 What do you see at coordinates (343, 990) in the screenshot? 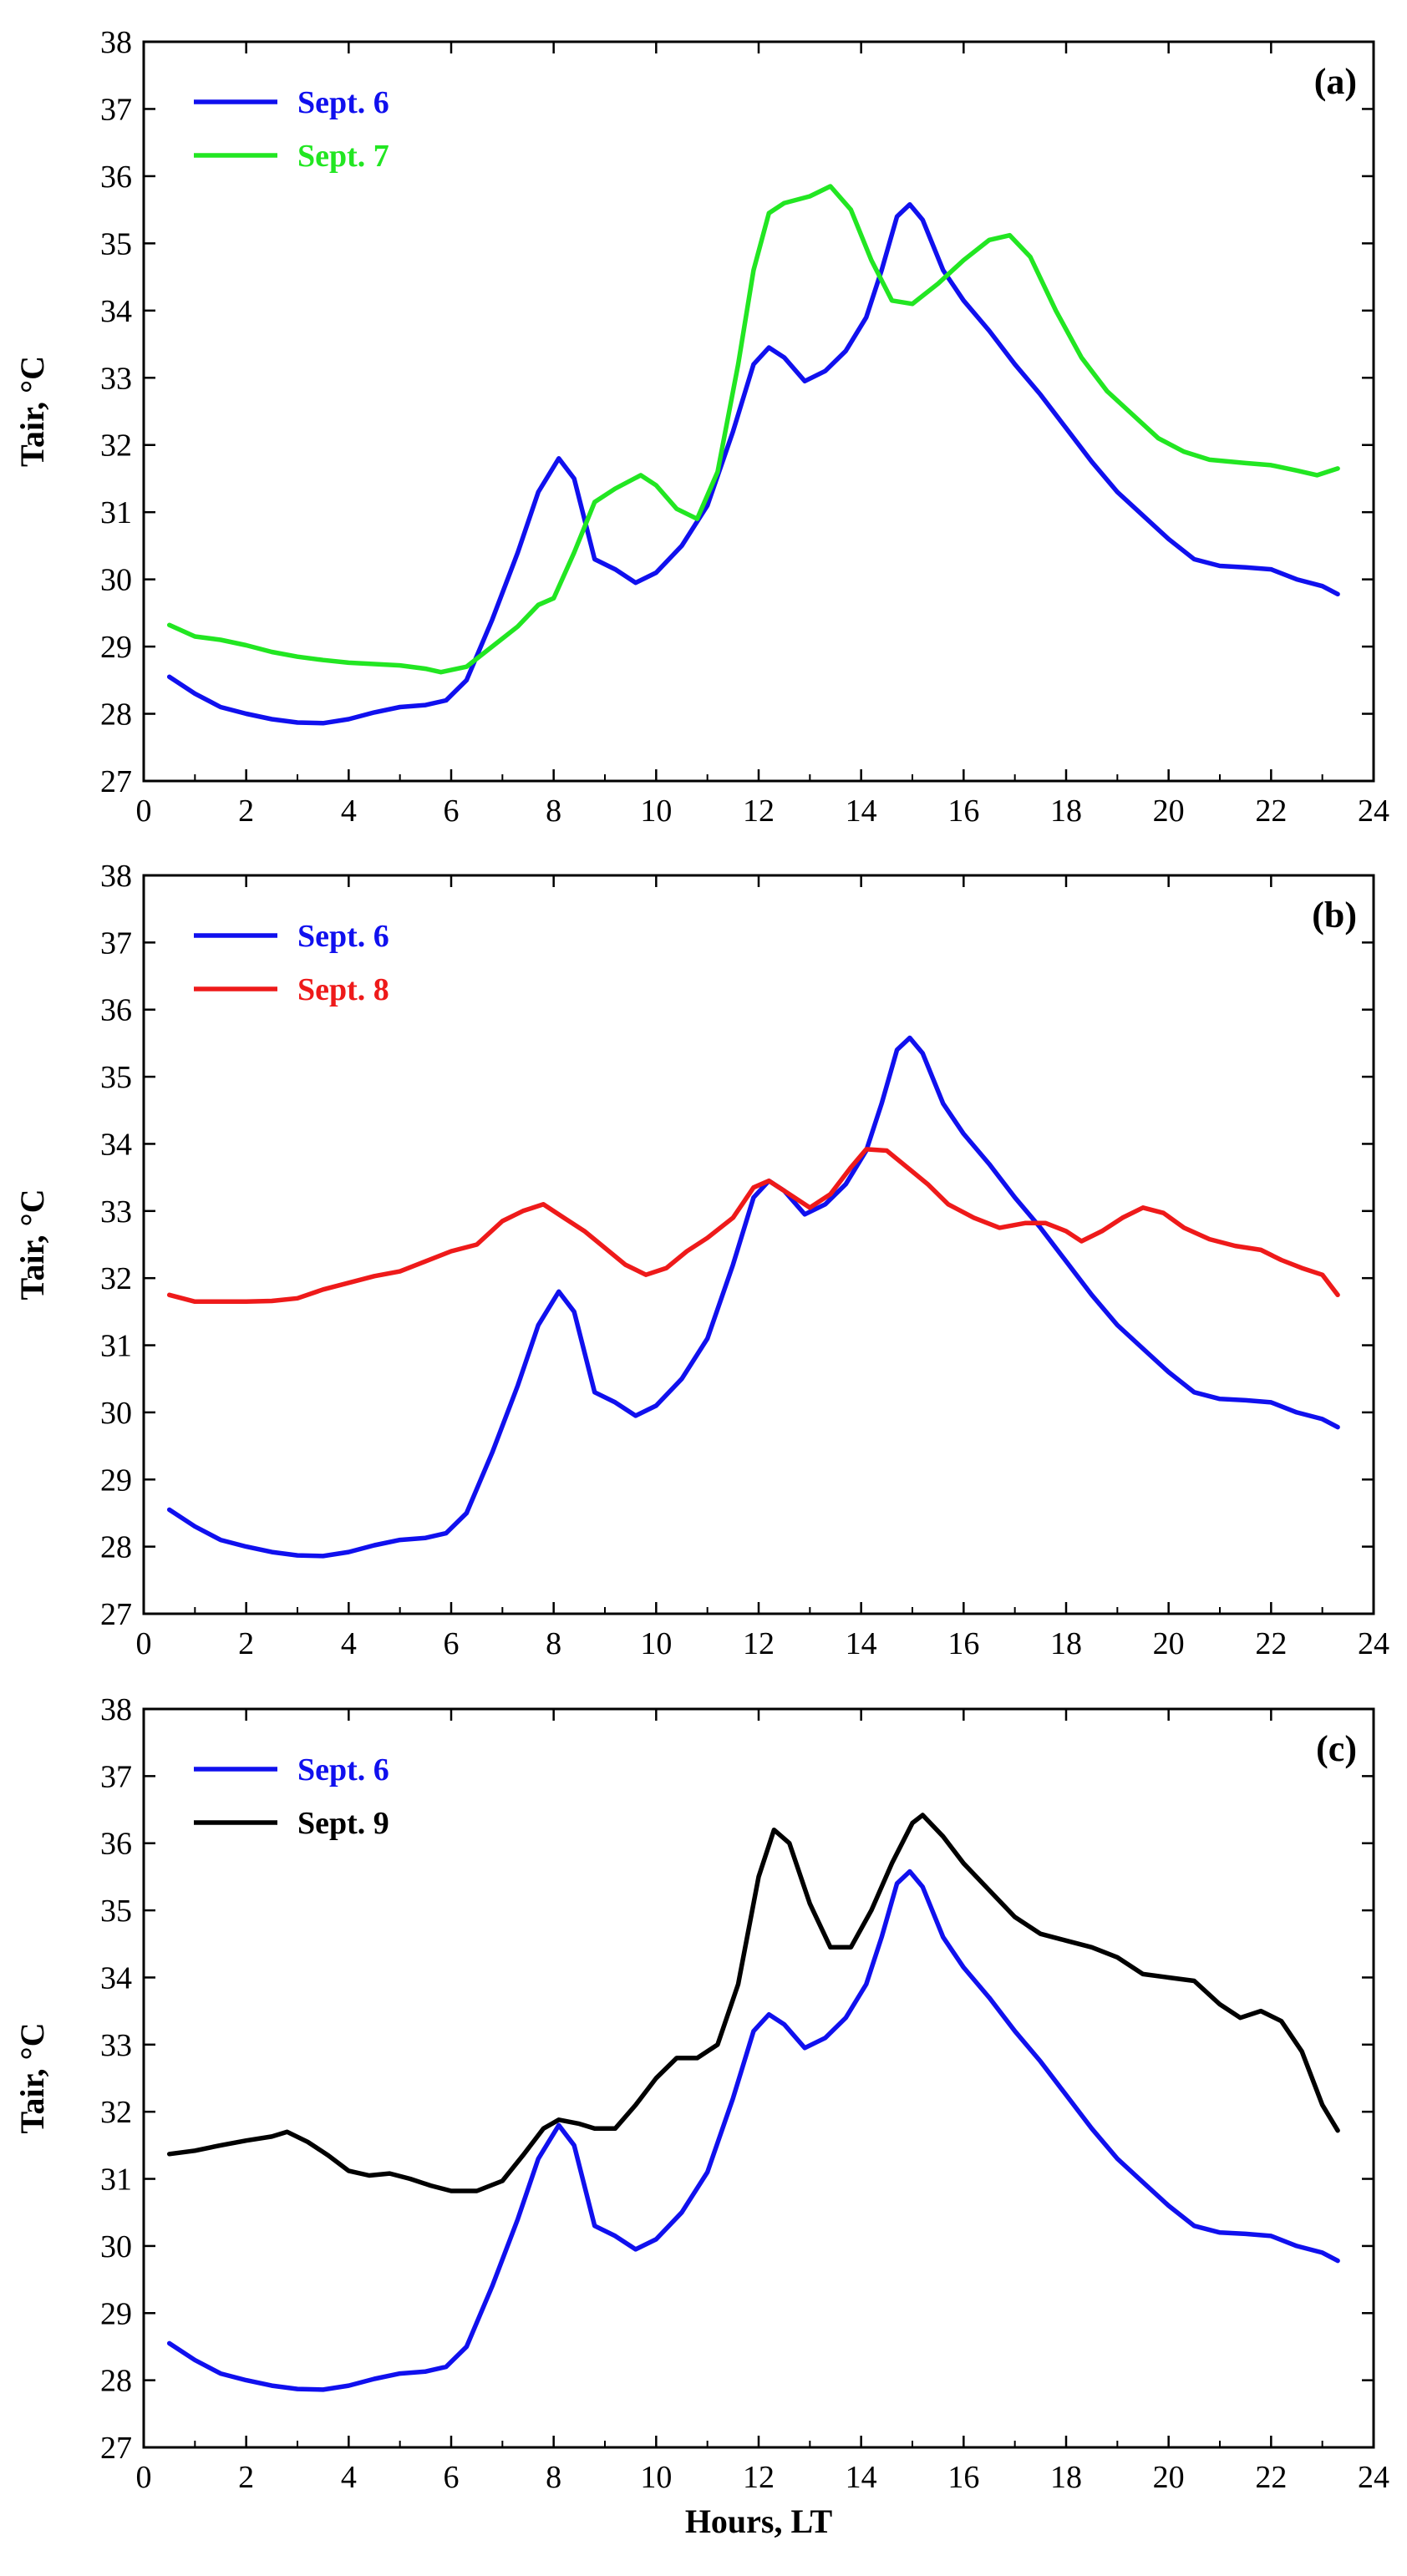
I see `legend-label-2: Sept. 8` at bounding box center [343, 990].